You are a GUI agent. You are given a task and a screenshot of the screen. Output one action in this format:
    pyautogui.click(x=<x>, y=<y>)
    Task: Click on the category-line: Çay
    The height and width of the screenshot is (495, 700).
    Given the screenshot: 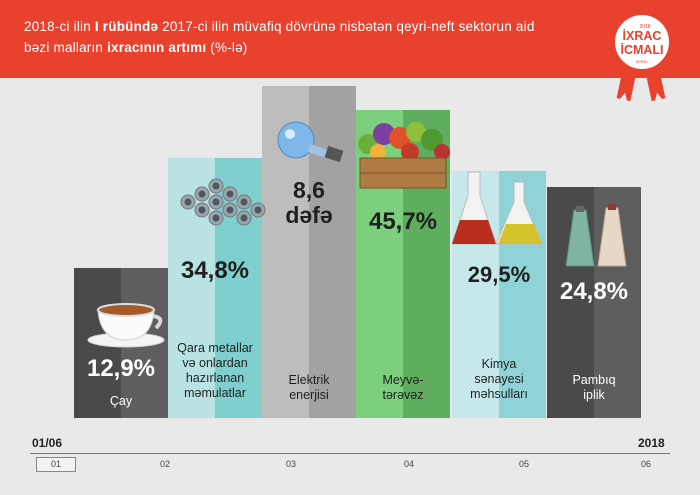 What is the action you would take?
    pyautogui.click(x=121, y=401)
    